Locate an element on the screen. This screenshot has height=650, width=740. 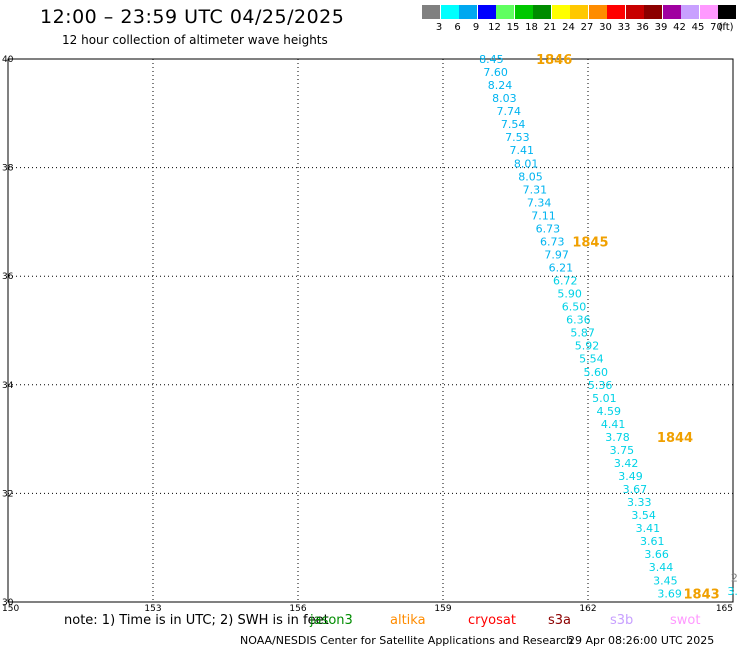
satellite-label: cryosat is located at coordinates (492, 620).